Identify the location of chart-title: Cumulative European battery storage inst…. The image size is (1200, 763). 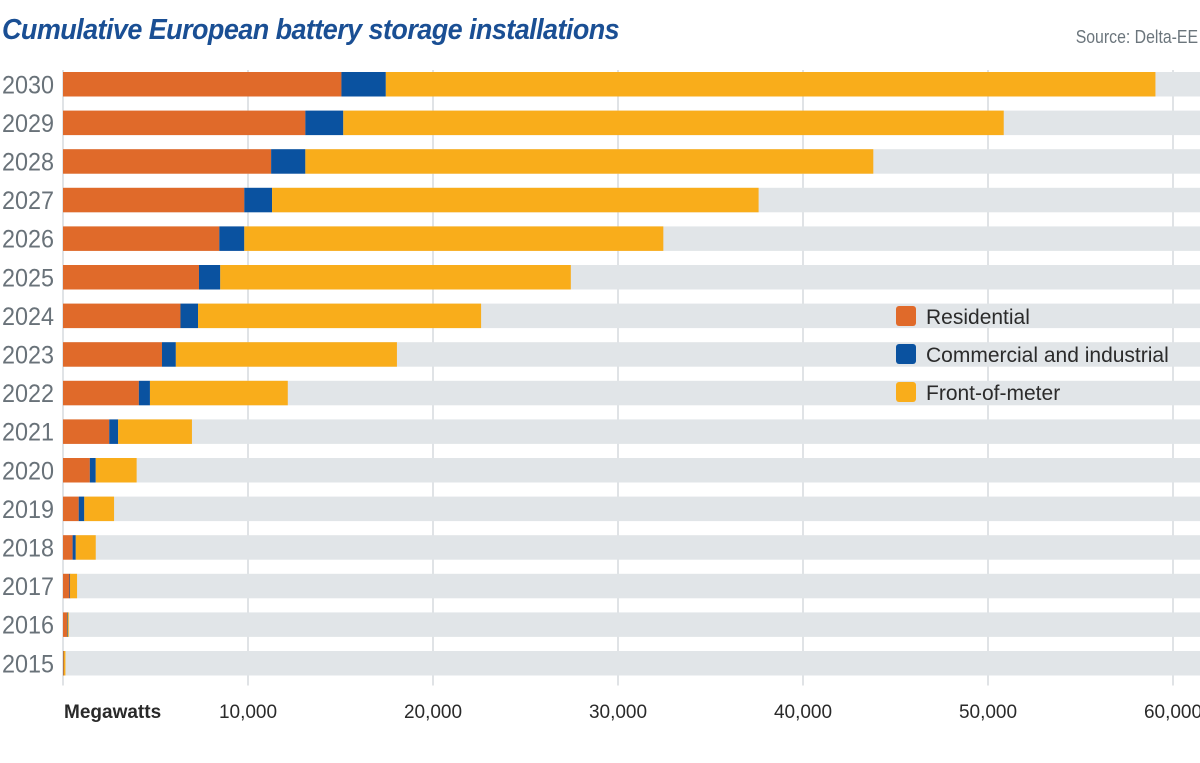
(311, 30).